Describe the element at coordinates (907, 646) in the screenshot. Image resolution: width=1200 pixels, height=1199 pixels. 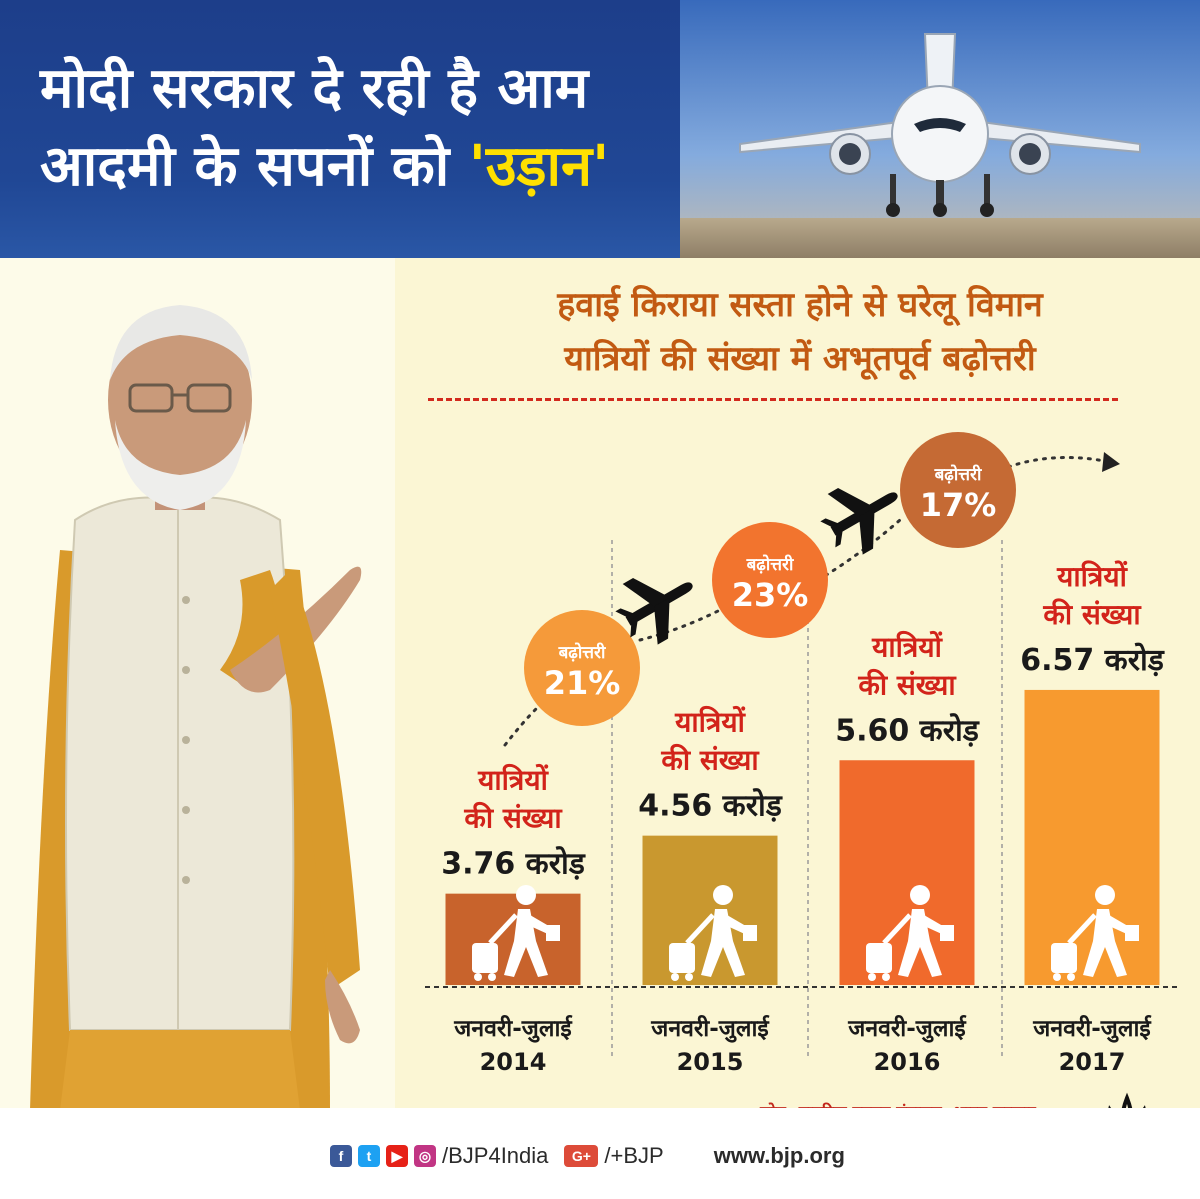
I see `bar-caption-line1-3: यात्रियों` at that location.